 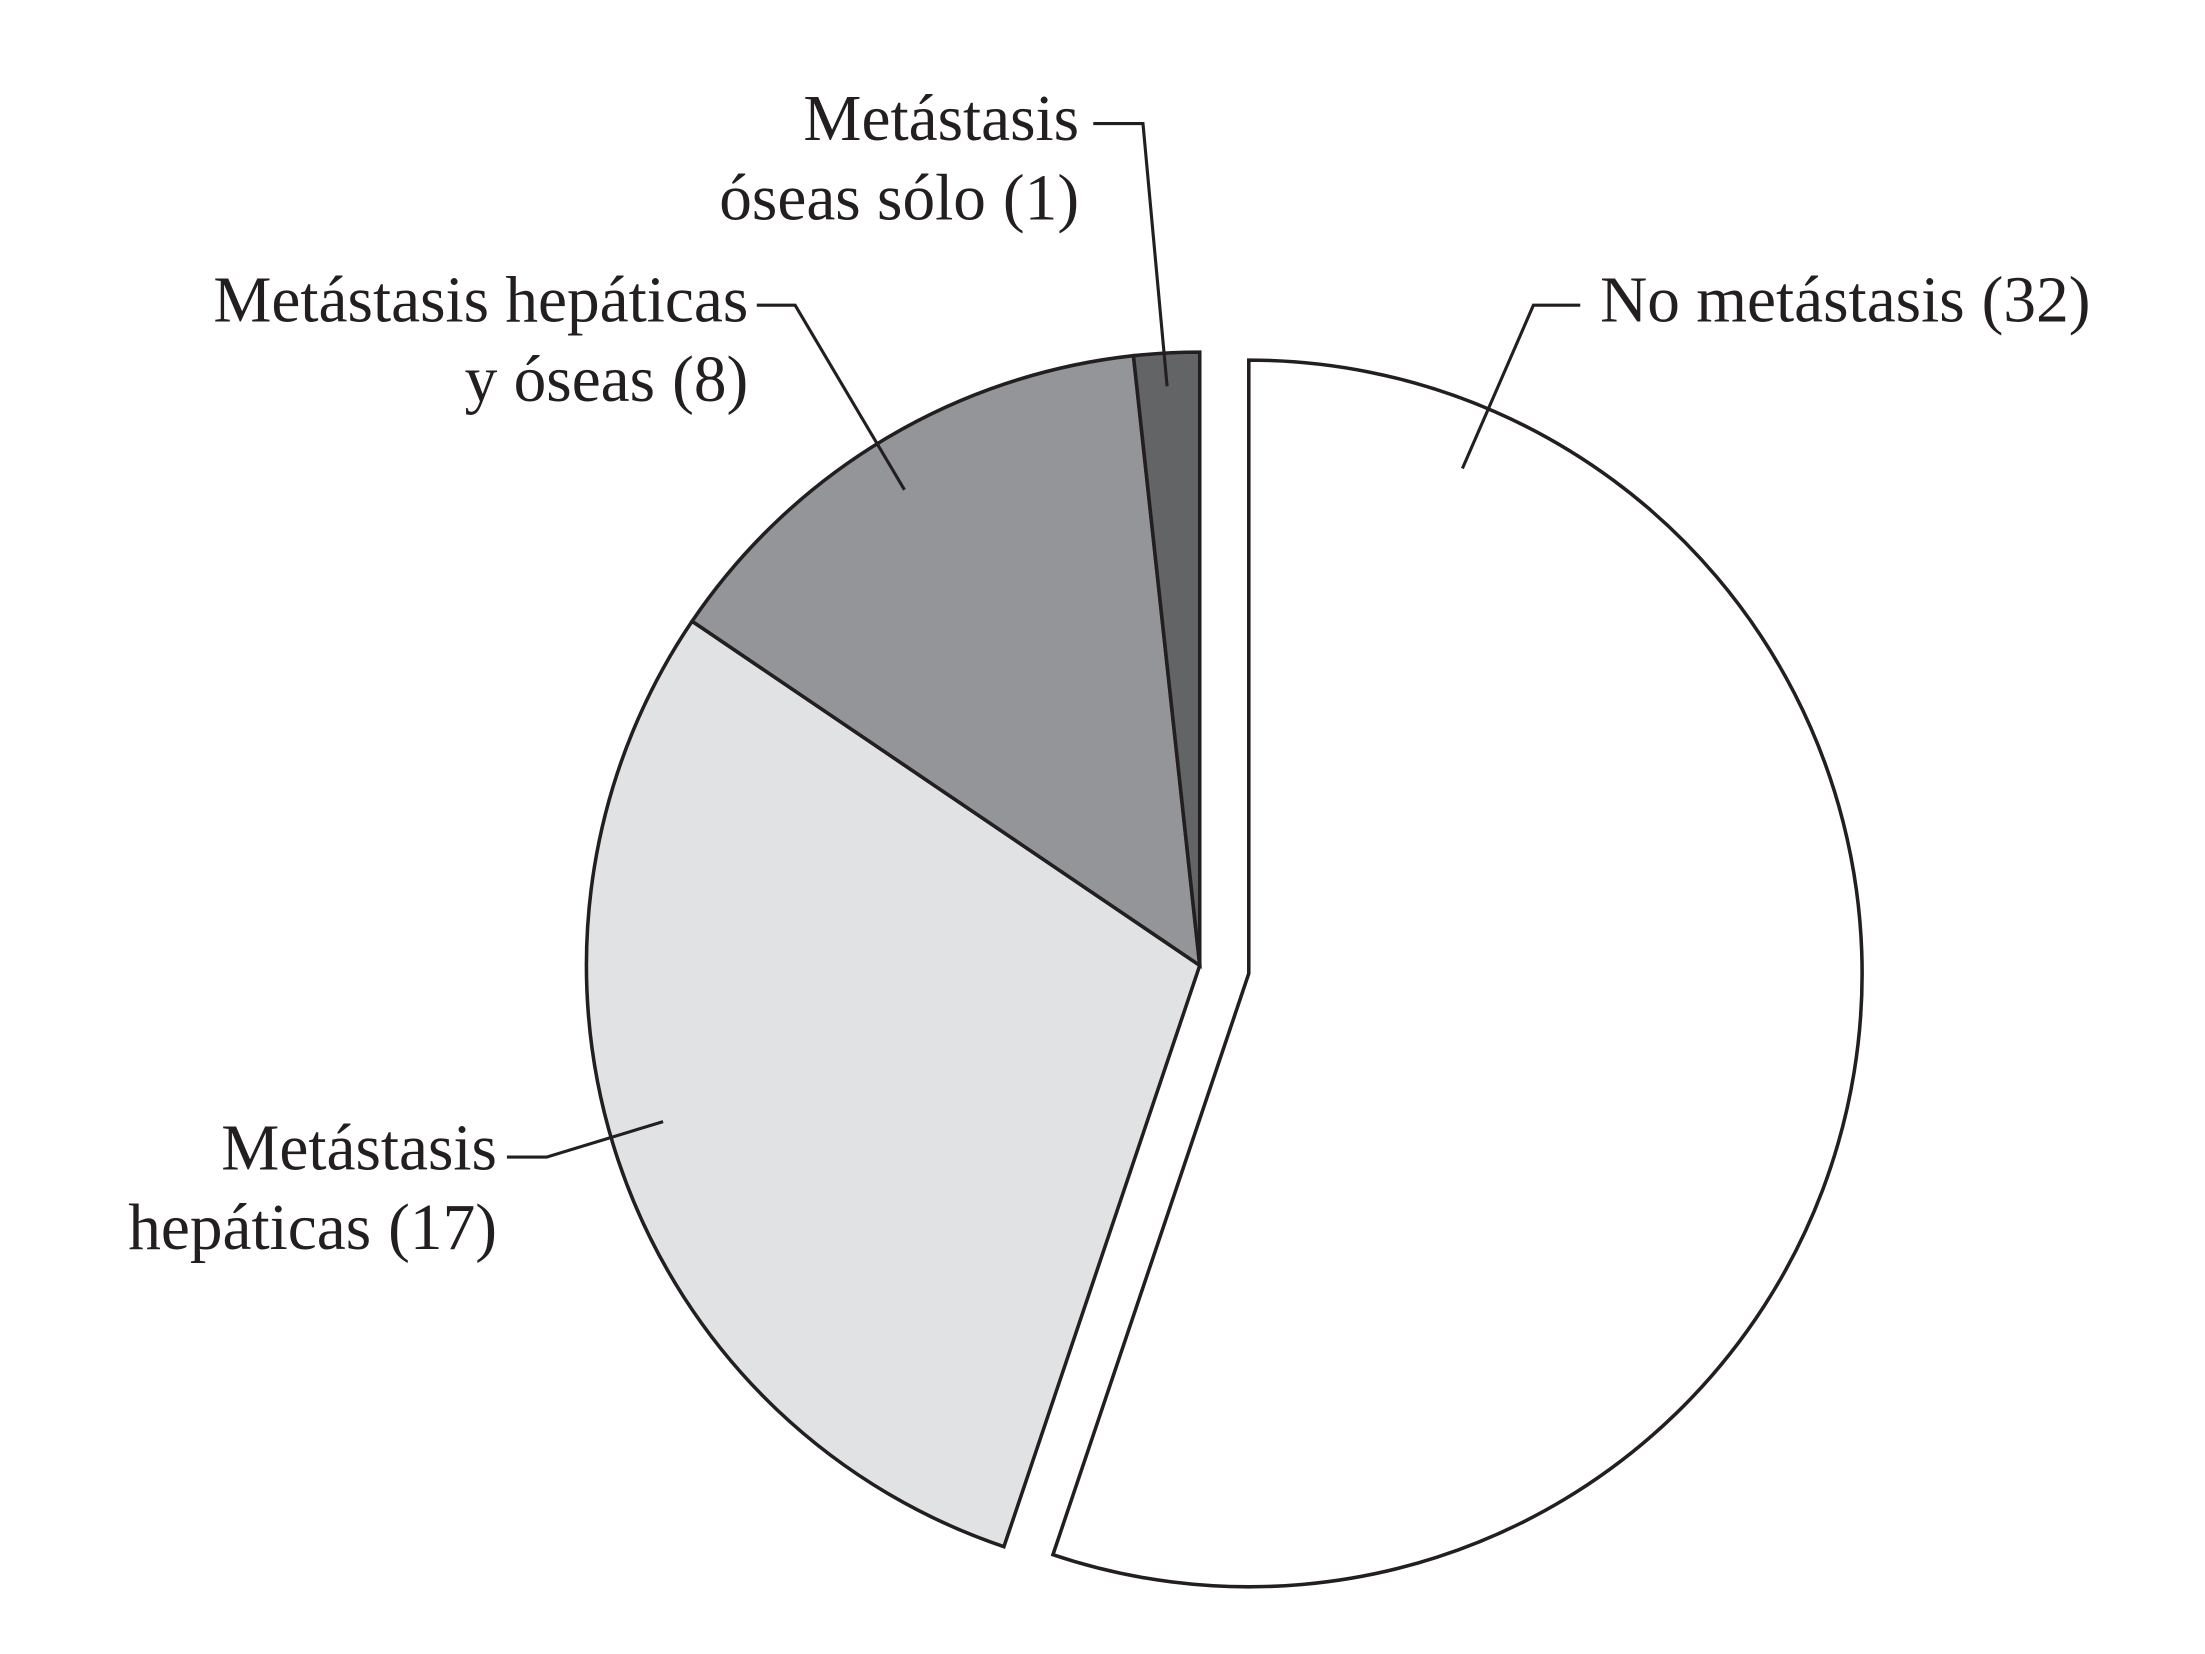 I want to click on slice-label: Metástasis hepáticas, so click(x=480, y=301).